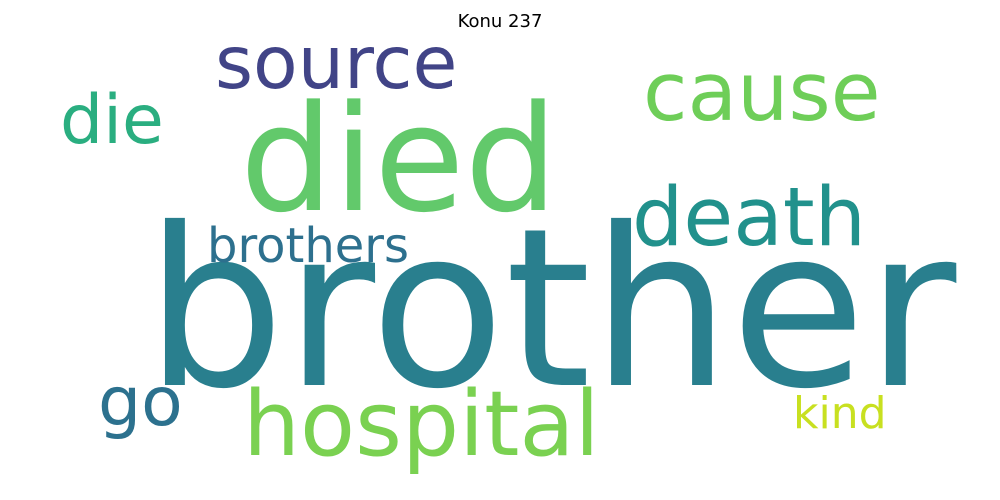 The image size is (1000, 500). I want to click on word-kind: kind, so click(840, 413).